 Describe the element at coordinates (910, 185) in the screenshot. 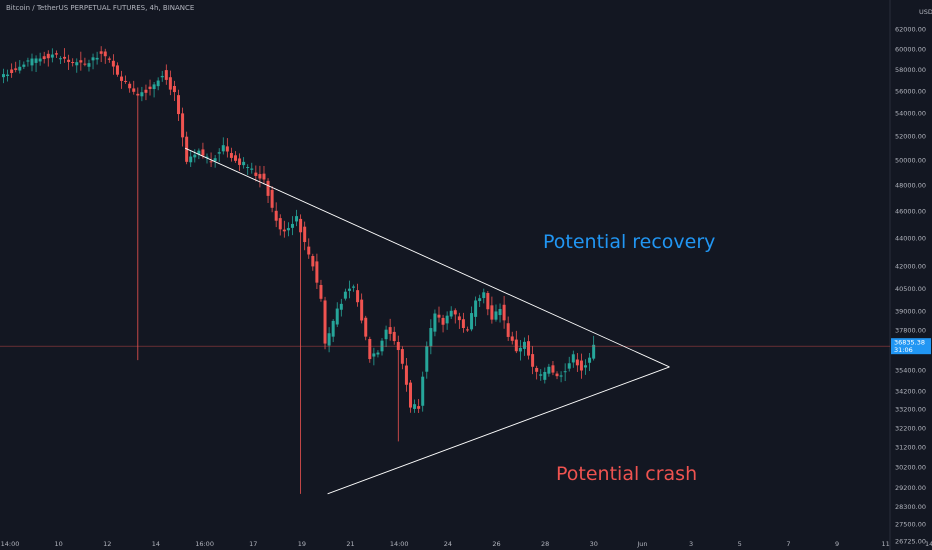

I see `y-tick-label: 48000.00` at that location.